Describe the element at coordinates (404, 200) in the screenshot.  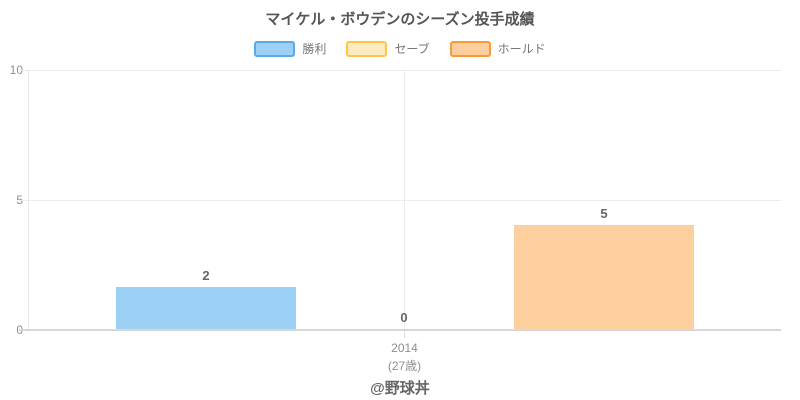
I see `category-gridline` at that location.